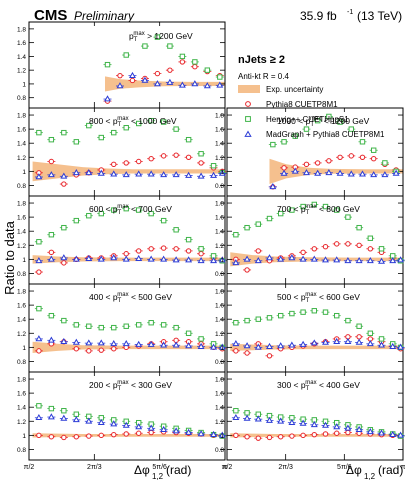  Describe the element at coordinates (390, 470) in the screenshot. I see `x-axis-label-unit: (rad)` at that location.